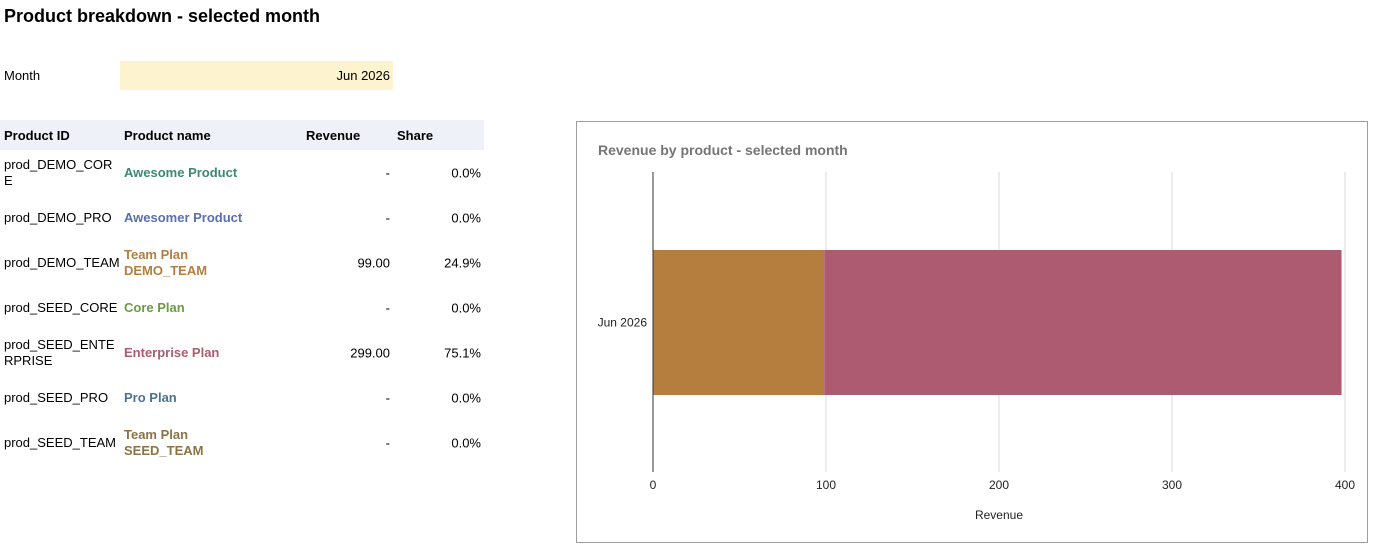 The image size is (1380, 545). What do you see at coordinates (164, 450) in the screenshot?
I see `product-name-suffix: SEED_TEAM` at bounding box center [164, 450].